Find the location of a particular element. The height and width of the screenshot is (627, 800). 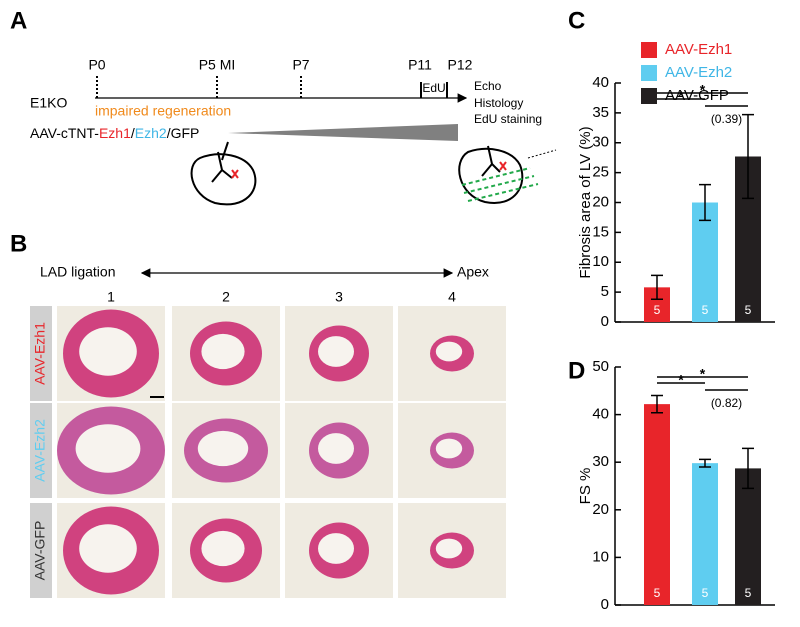

y-tick-label: 15 is located at coordinates (600, 231).